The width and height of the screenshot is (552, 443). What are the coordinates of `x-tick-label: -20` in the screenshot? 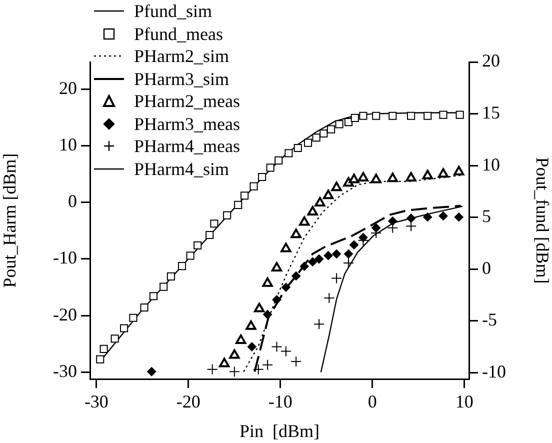 It's located at (188, 402).